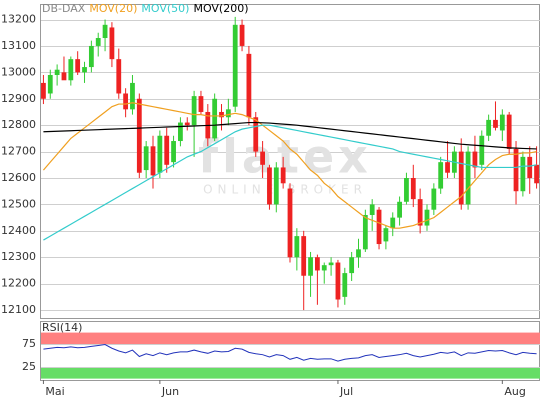  What do you see at coordinates (18, 98) in the screenshot?
I see `y-tick-label: 12900` at bounding box center [18, 98].